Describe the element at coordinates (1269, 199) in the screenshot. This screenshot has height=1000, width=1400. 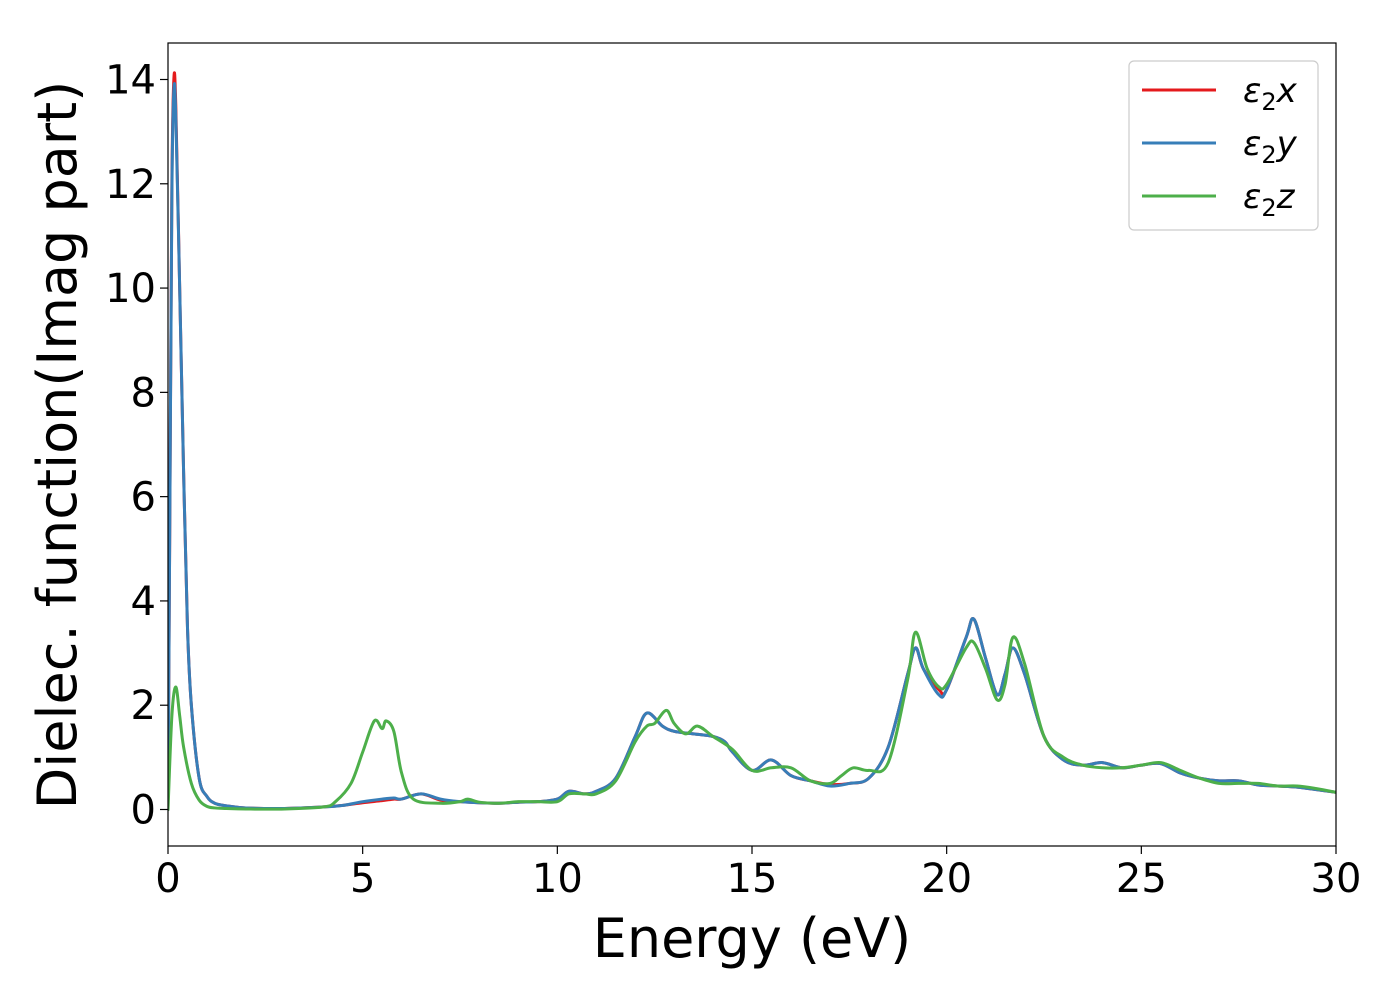
I see `legend-label-z: ε2z` at that location.